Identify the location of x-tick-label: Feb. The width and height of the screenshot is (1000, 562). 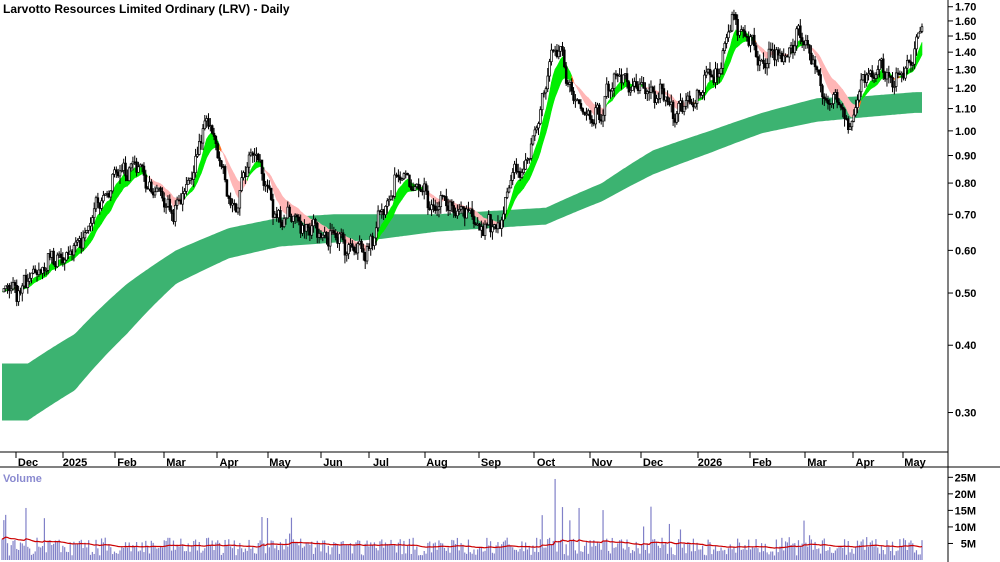
(762, 463).